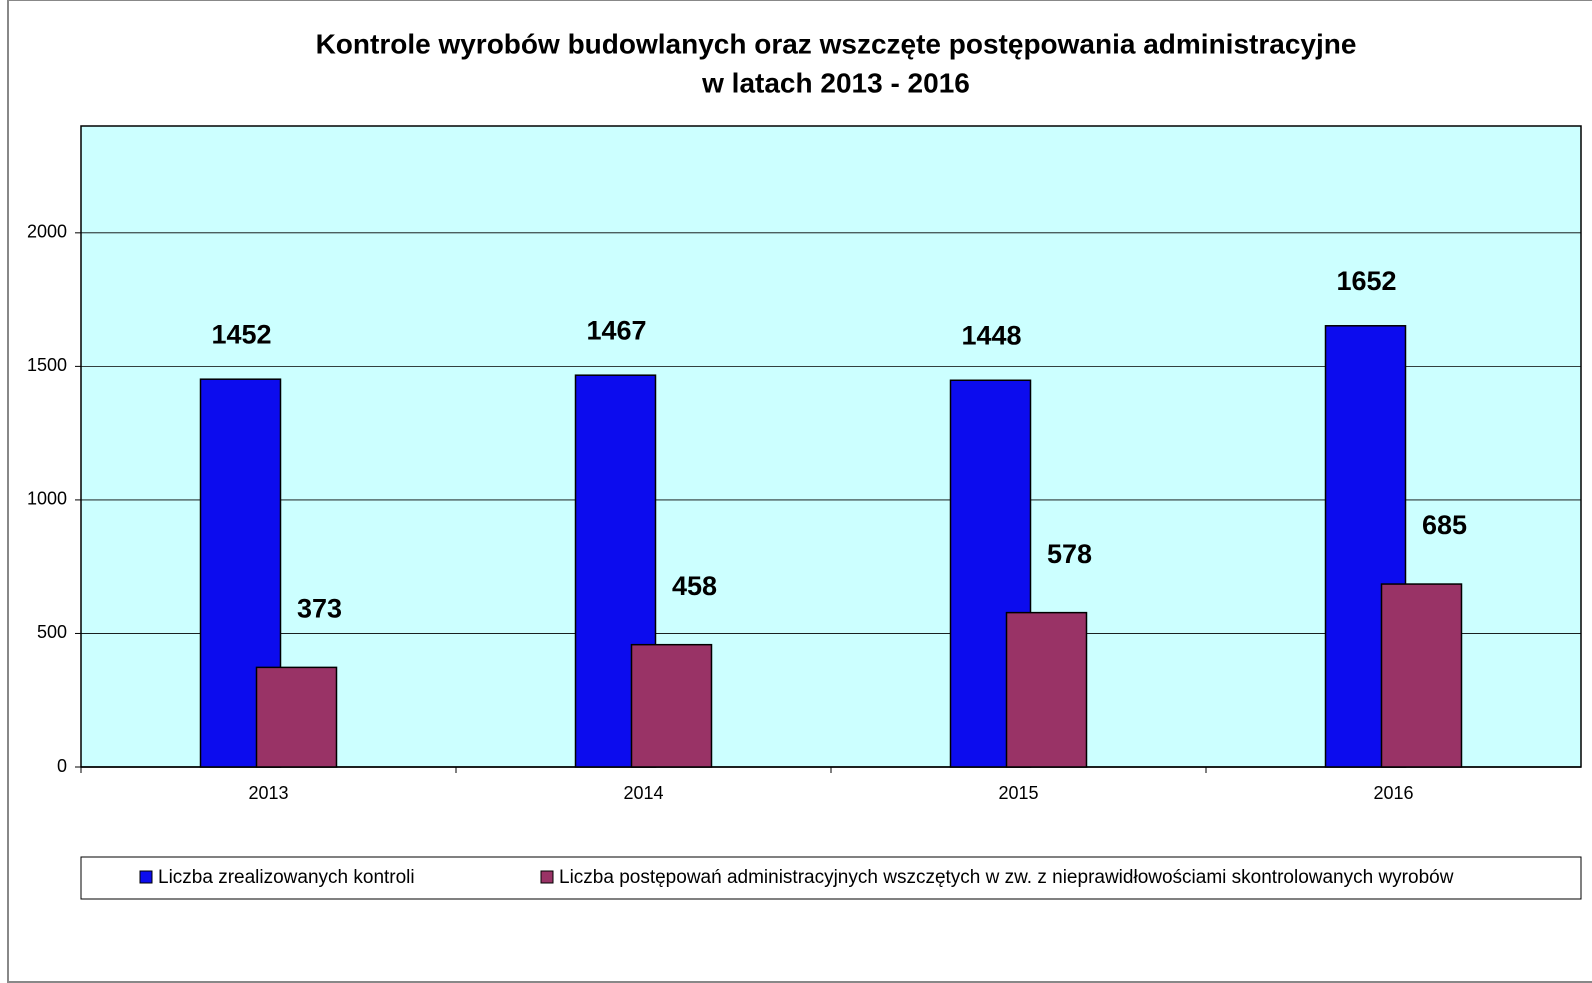  I want to click on y-tick-label: 500, so click(52, 632).